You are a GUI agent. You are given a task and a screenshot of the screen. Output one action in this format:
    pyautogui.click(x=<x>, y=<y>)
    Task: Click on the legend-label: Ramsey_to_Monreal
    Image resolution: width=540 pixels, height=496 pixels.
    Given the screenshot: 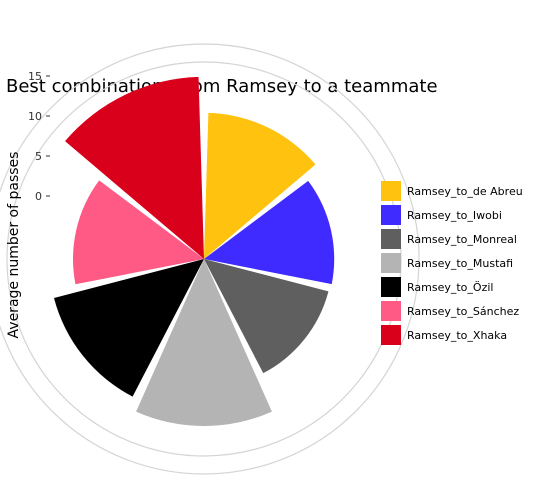 What is the action you would take?
    pyautogui.click(x=462, y=239)
    